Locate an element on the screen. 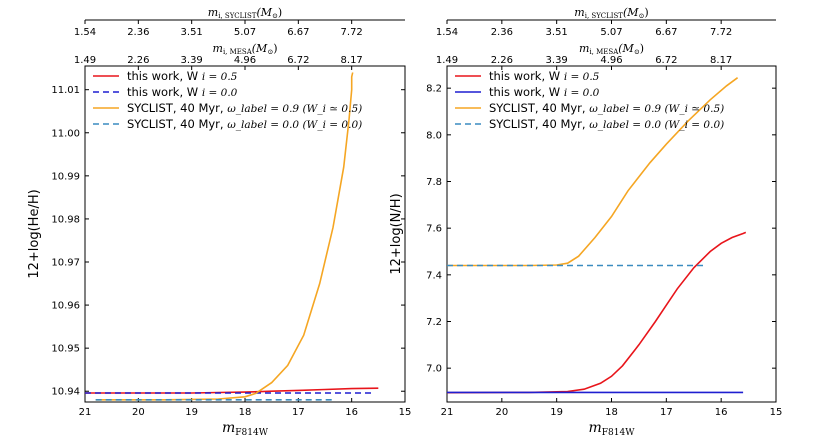 The image size is (814, 440). x-tick-label: 19 is located at coordinates (556, 412).